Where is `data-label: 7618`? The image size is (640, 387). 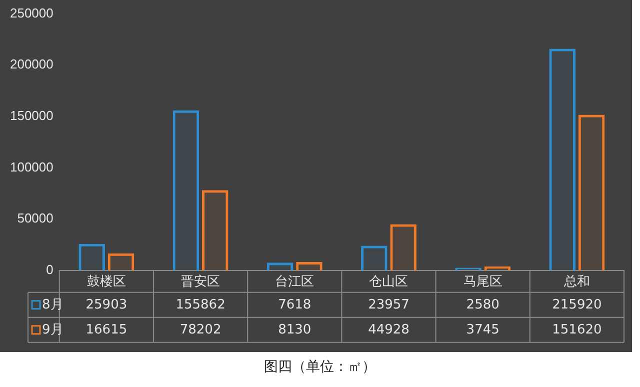 data-label: 7618 is located at coordinates (295, 304).